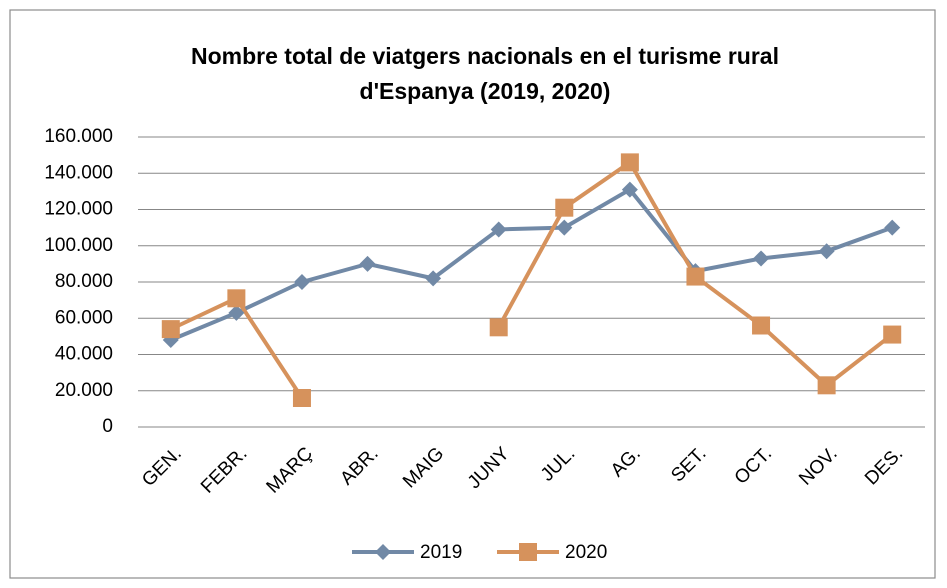  I want to click on y-tick-label: 40.000, so click(84, 354).